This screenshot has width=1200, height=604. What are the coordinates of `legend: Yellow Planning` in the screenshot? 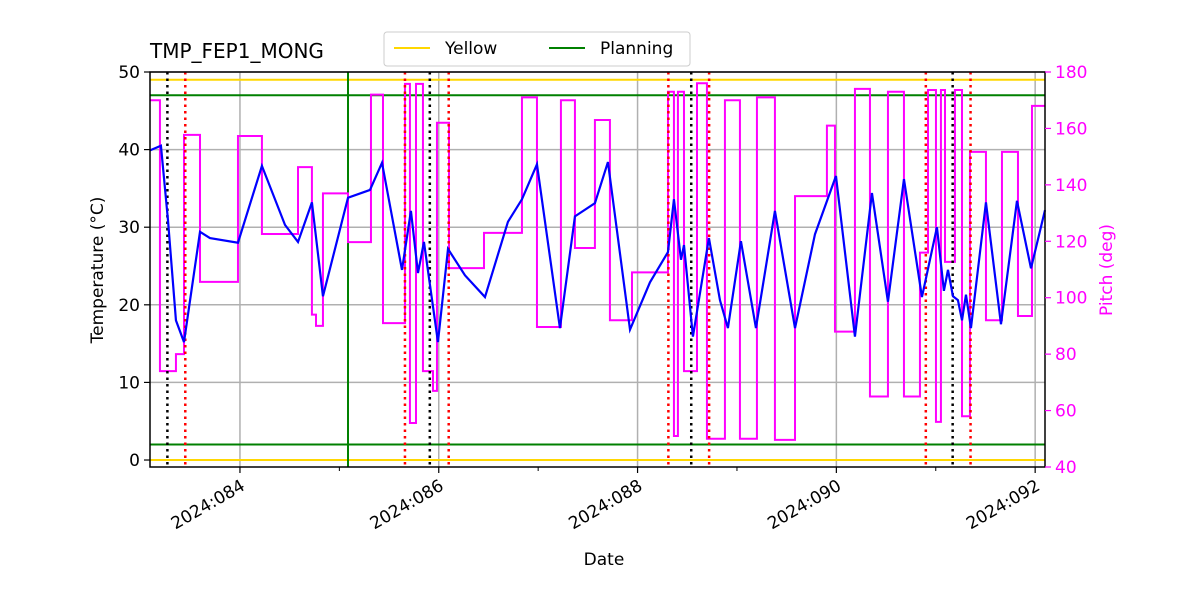 It's located at (537, 49).